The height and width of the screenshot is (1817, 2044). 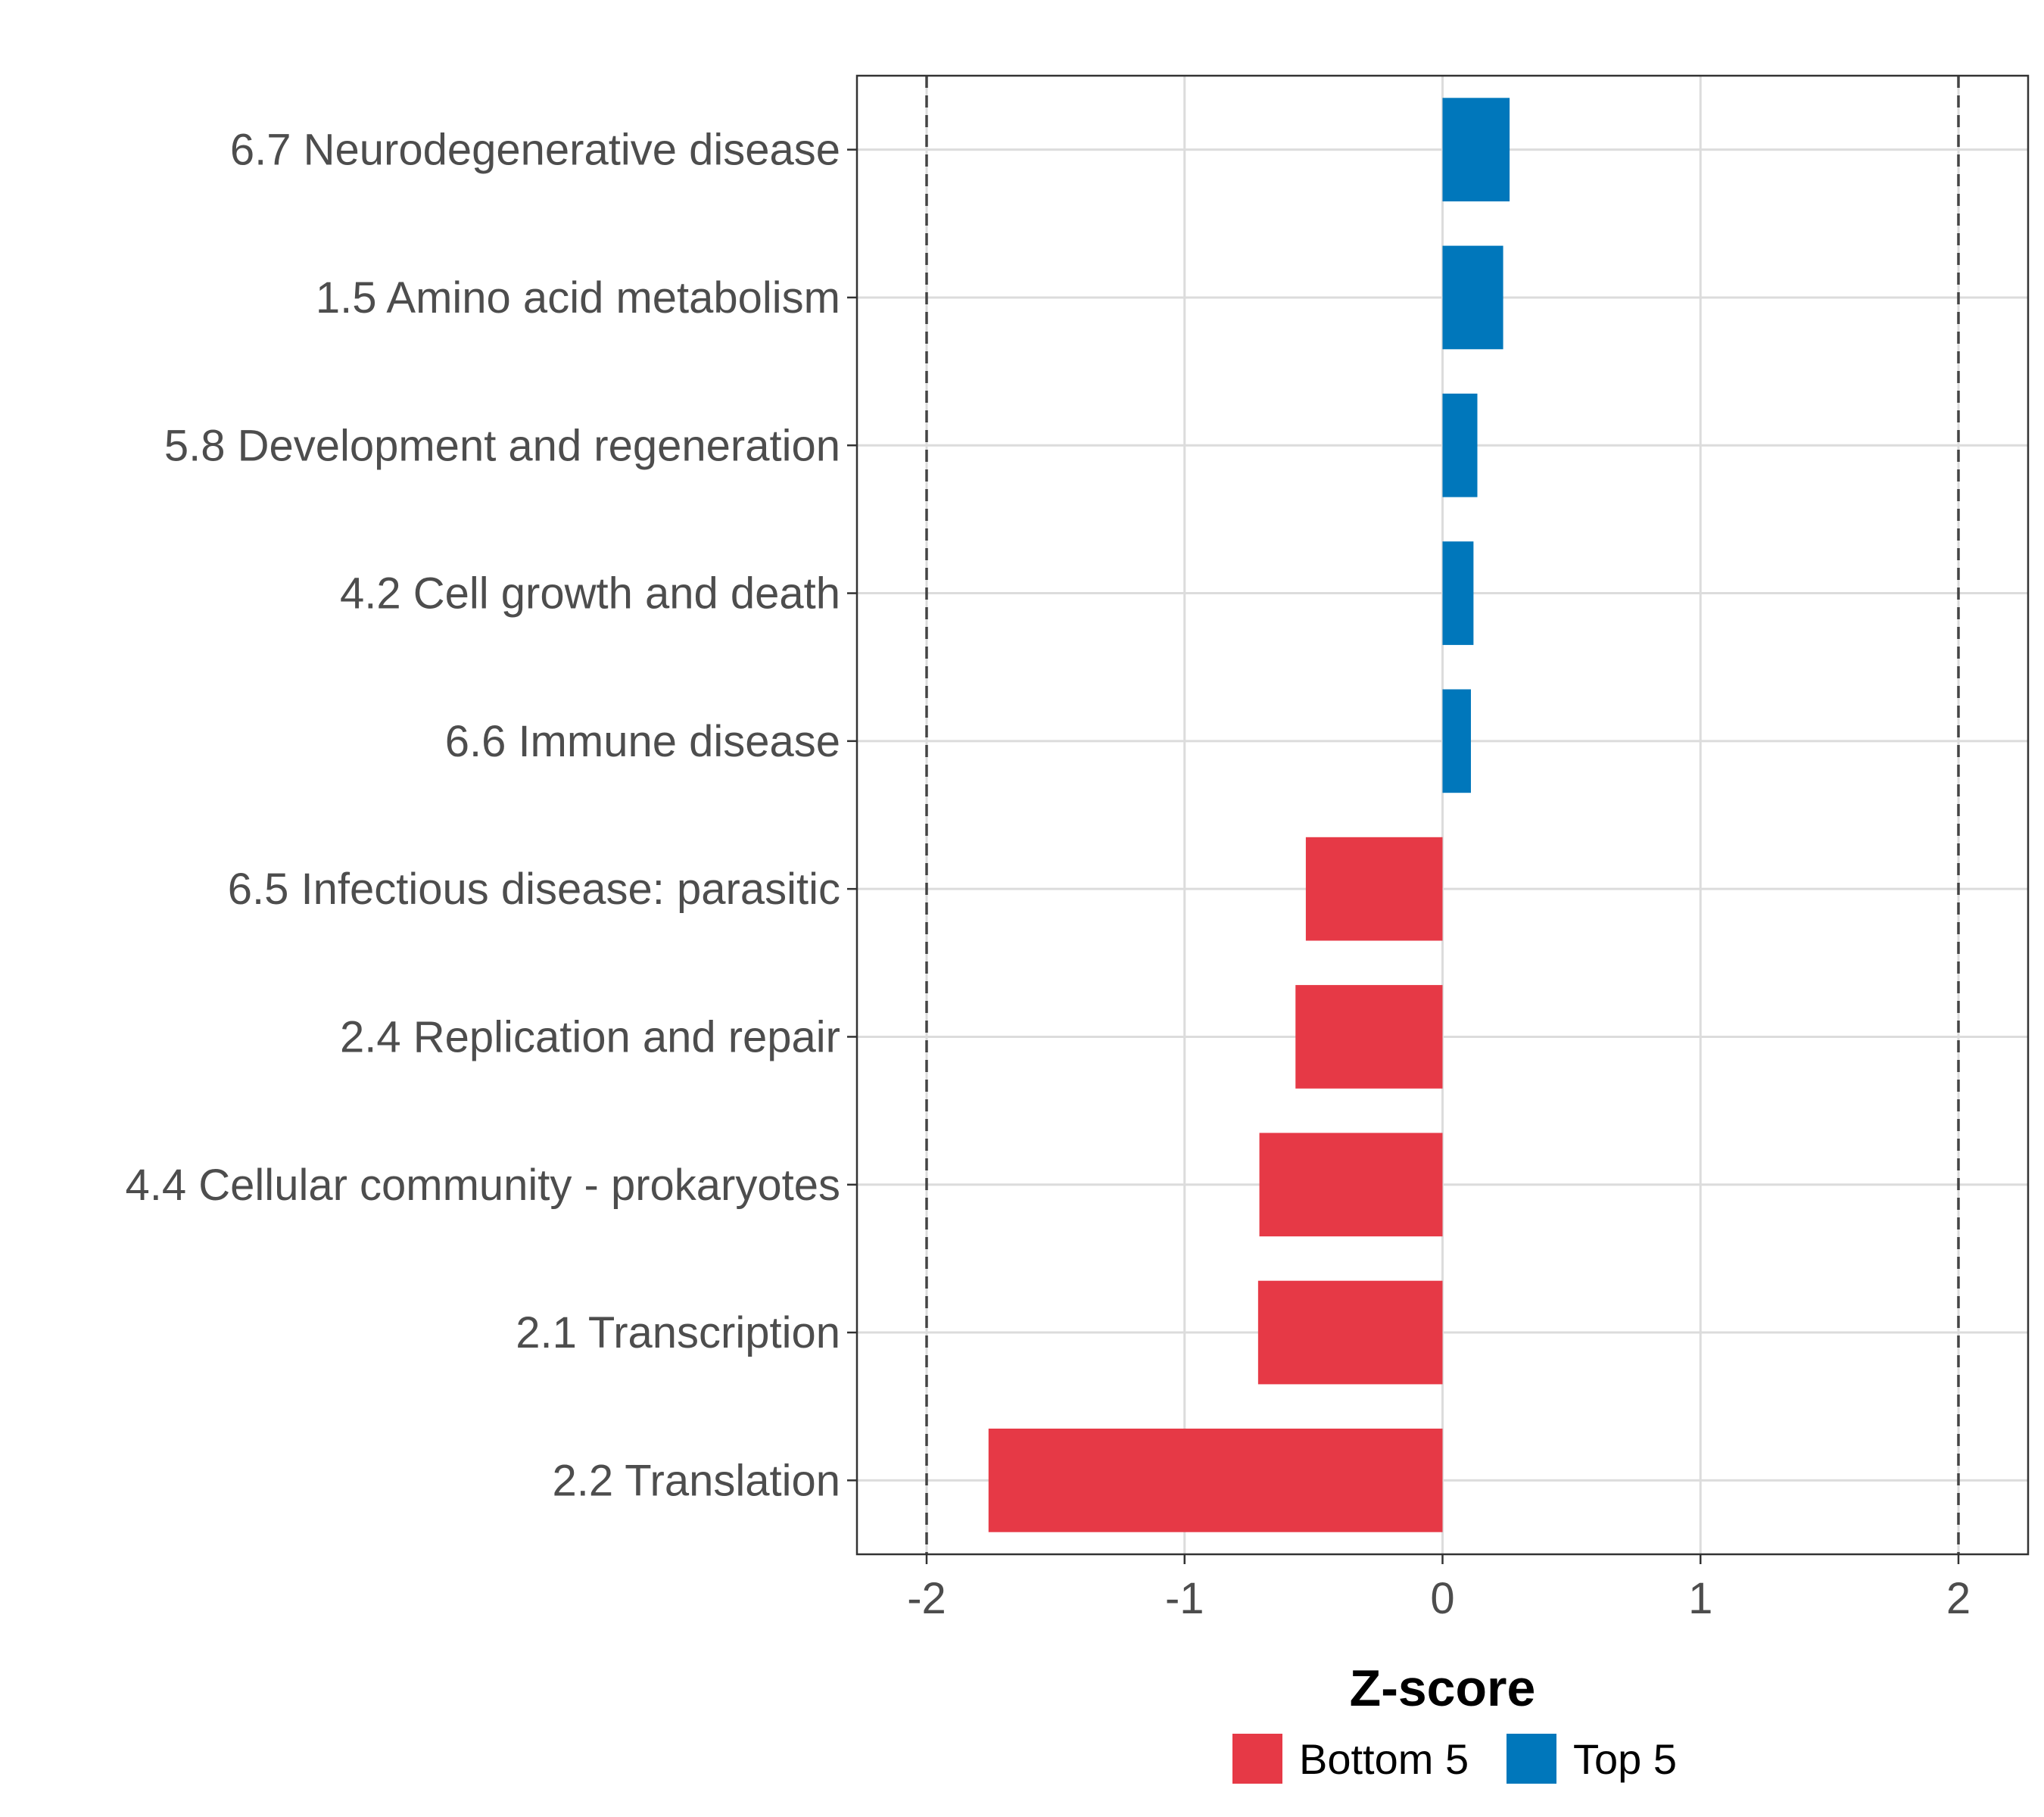 What do you see at coordinates (483, 1185) in the screenshot?
I see `category-label: 4.4 Cellular community - prokaryotes` at bounding box center [483, 1185].